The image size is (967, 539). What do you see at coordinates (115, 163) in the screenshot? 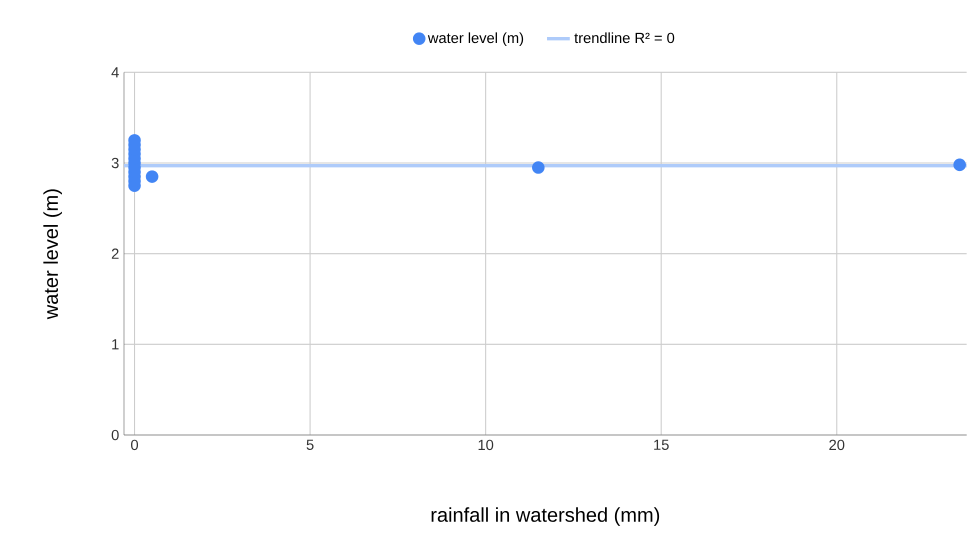
I see `y-tick-label: 3` at bounding box center [115, 163].